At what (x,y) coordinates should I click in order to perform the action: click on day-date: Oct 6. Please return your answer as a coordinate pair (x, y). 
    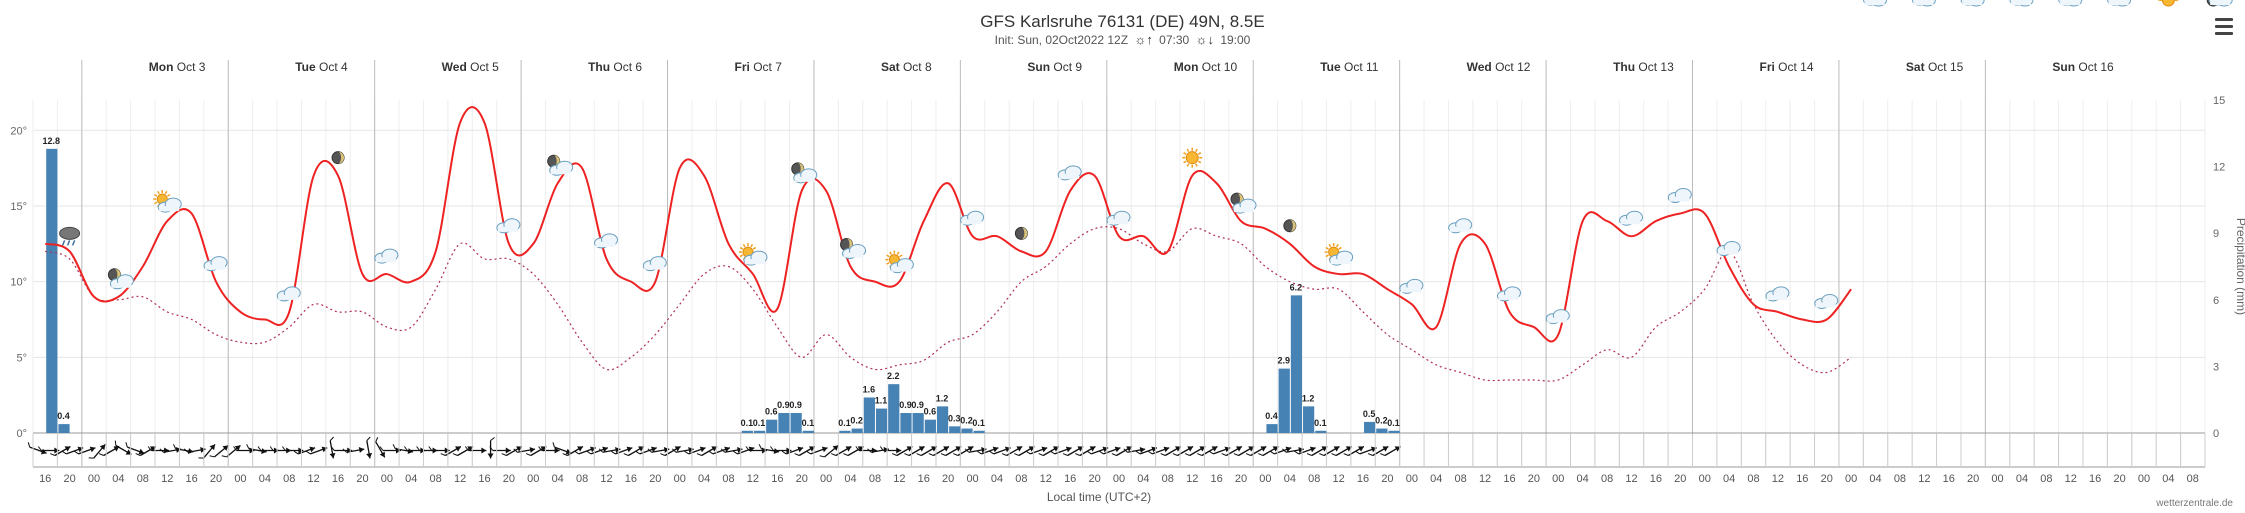
    Looking at the image, I should click on (626, 67).